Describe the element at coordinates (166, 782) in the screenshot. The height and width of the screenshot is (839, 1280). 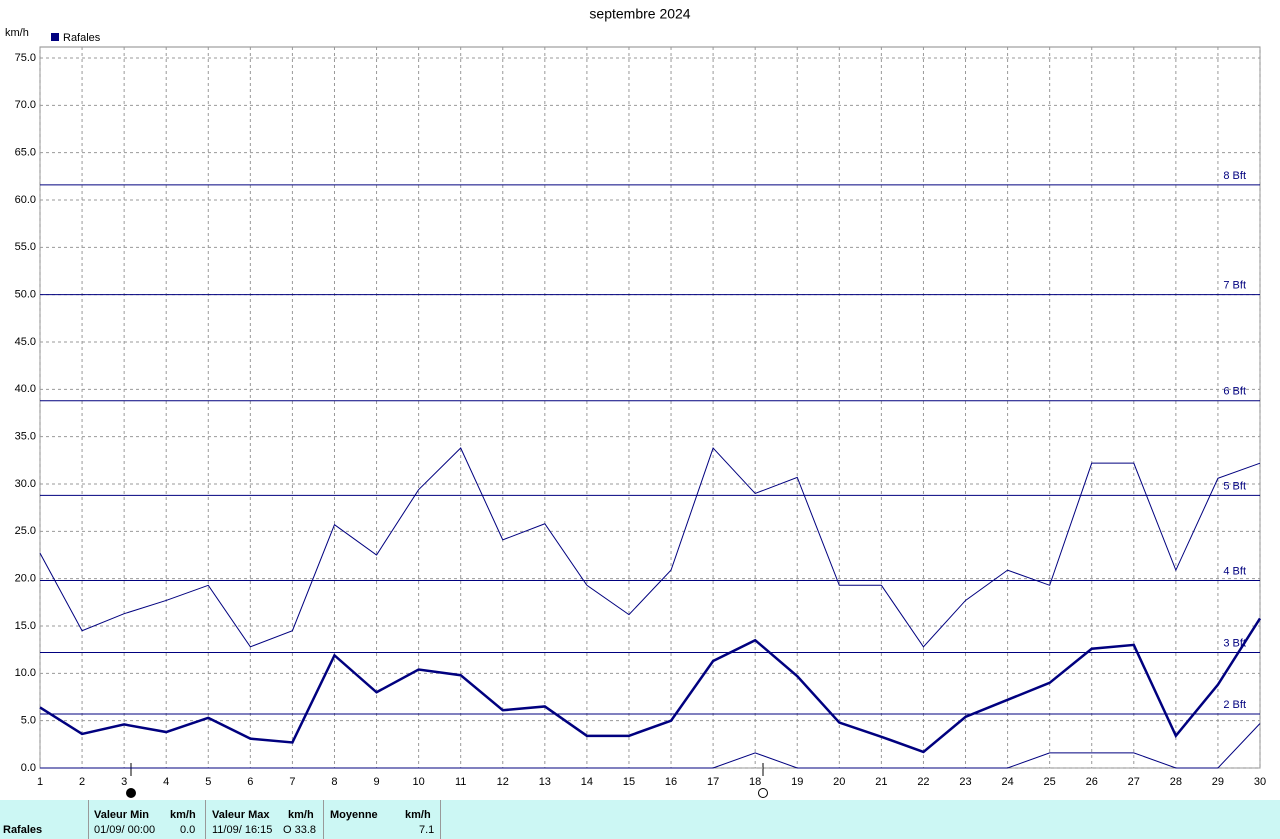
I see `x-tick-label: 4` at that location.